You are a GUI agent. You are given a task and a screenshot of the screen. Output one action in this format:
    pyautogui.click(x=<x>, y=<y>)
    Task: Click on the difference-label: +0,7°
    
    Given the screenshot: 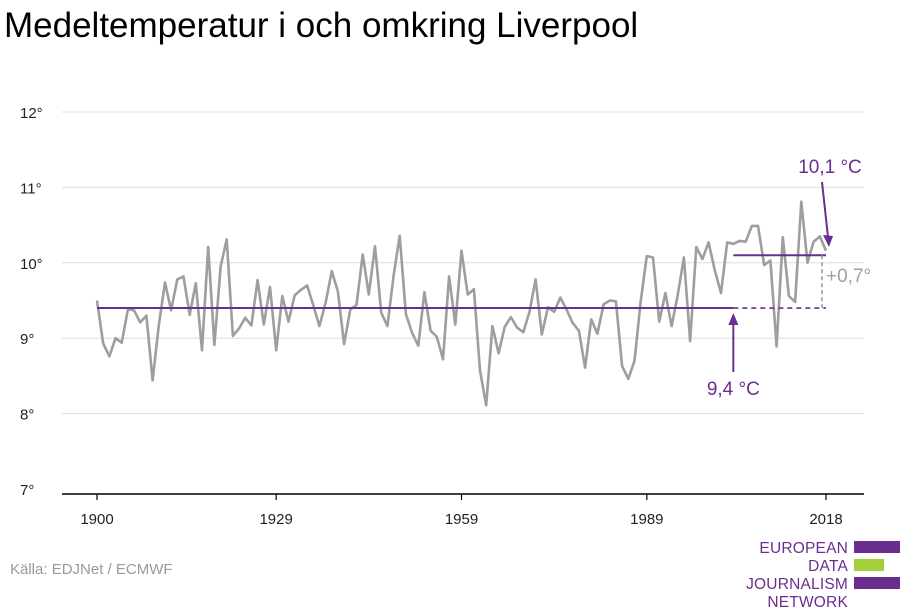 What is the action you would take?
    pyautogui.click(x=848, y=276)
    